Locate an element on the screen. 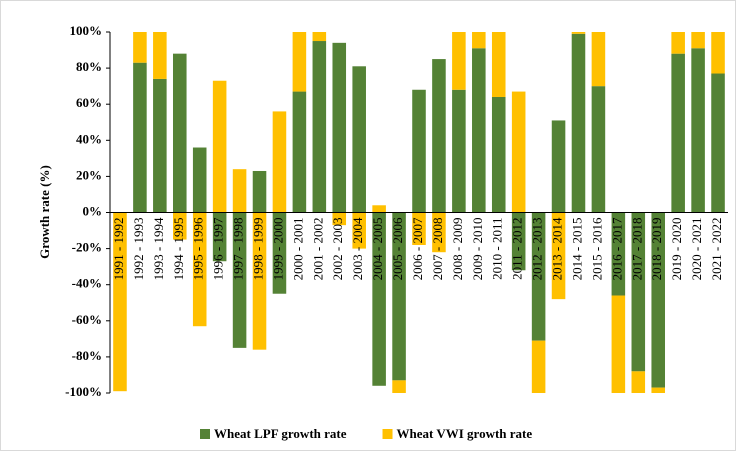  x-tick-label: 2011 - 2012 is located at coordinates (517, 249).